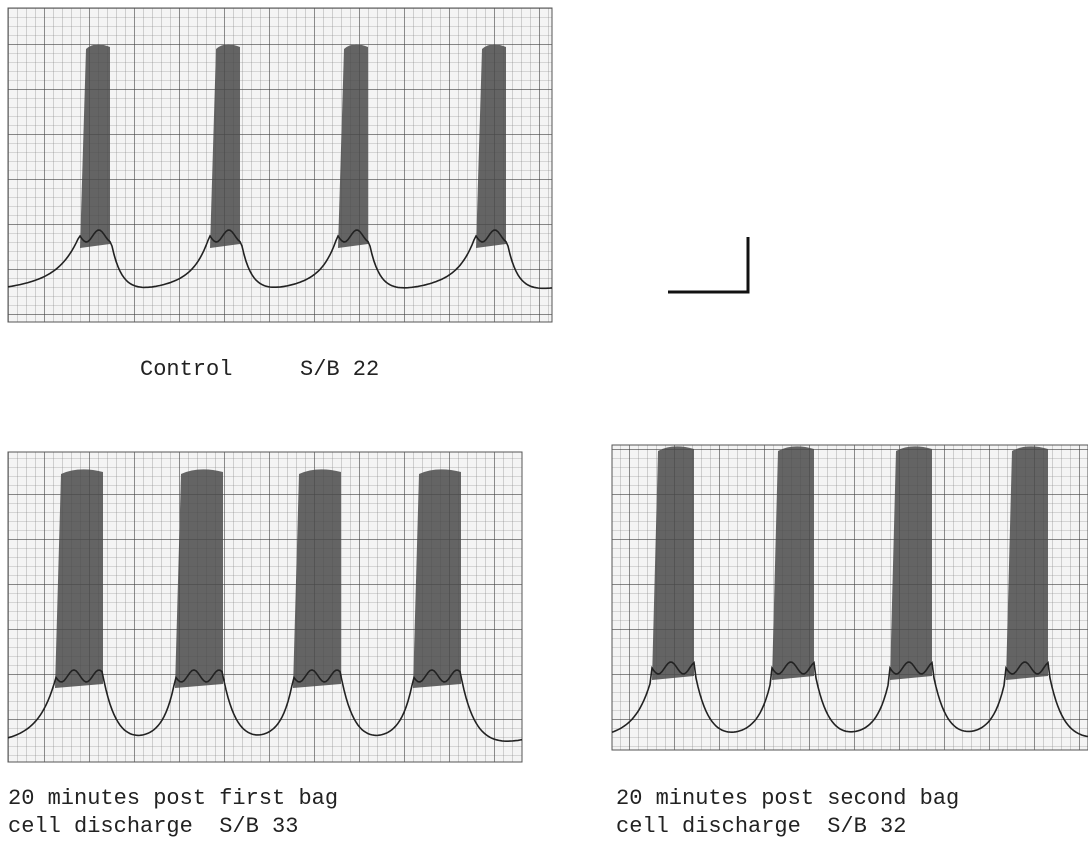 The image size is (1088, 852). I want to click on scale-bar, so click(709, 265).